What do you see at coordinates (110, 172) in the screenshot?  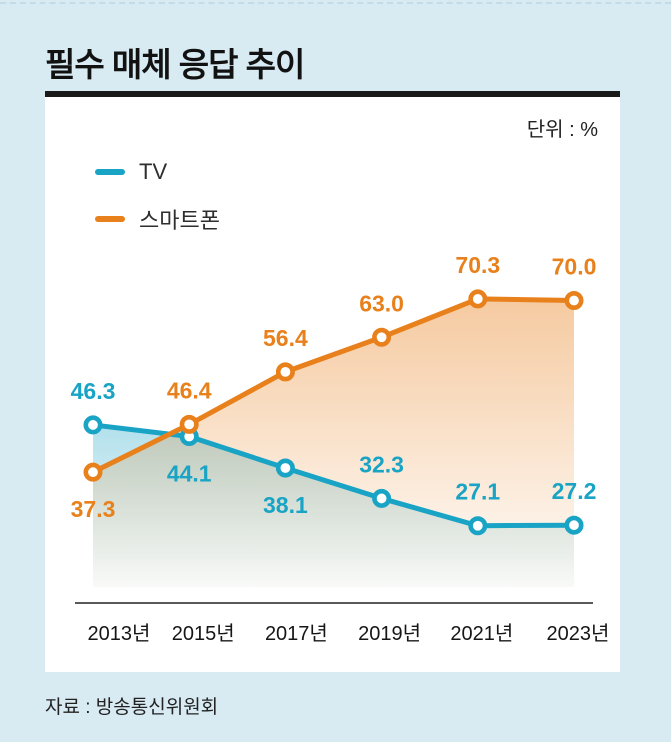 I see `tv-line-swatch` at bounding box center [110, 172].